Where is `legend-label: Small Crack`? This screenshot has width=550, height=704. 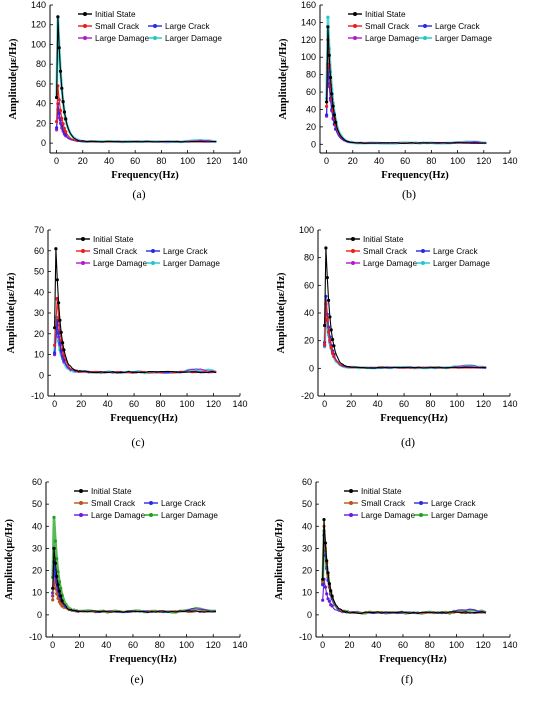
legend-label: Small Crack is located at coordinates (113, 503).